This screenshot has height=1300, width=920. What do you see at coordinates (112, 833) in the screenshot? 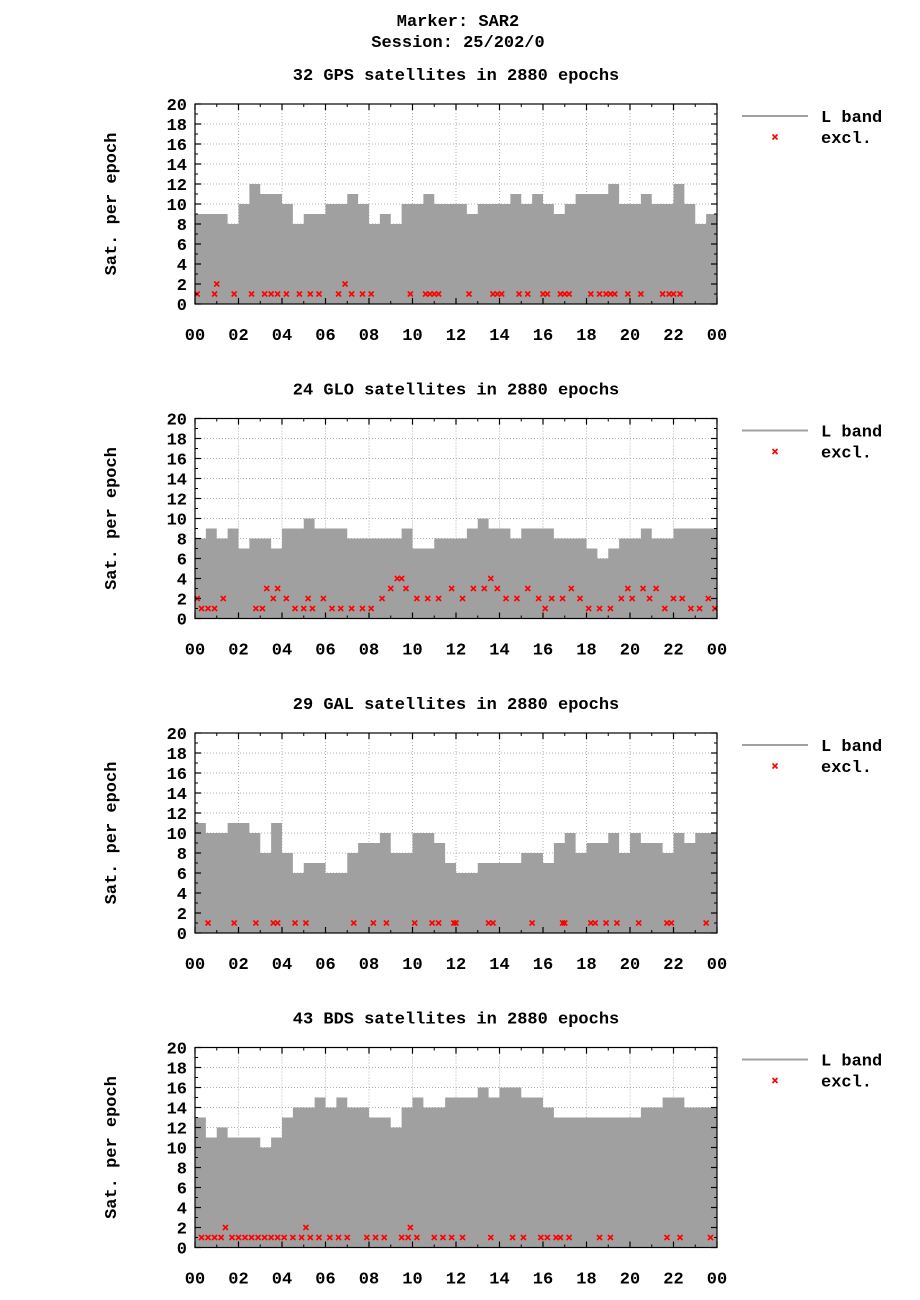
I see `y-axis-label: Sat. per epoch` at bounding box center [112, 833].